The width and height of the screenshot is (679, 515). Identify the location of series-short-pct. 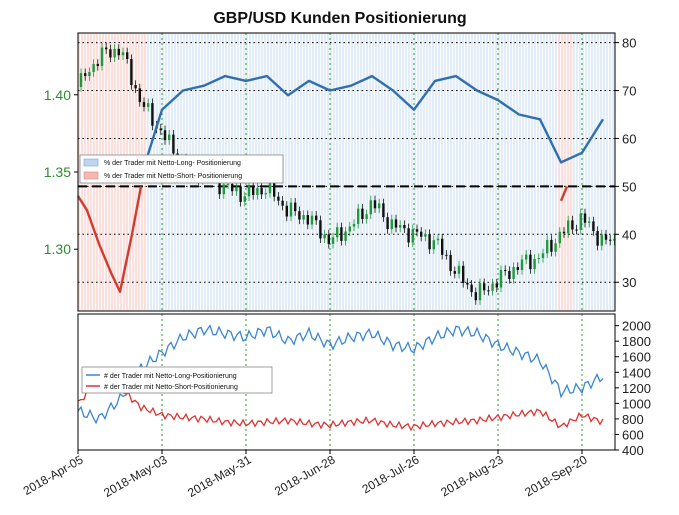
(564, 193).